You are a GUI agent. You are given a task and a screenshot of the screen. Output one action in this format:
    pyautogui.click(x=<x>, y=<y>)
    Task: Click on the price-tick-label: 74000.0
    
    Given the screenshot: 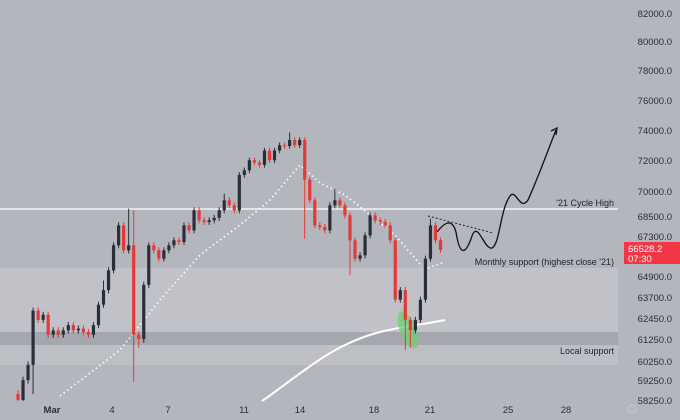 What is the action you would take?
    pyautogui.click(x=655, y=131)
    